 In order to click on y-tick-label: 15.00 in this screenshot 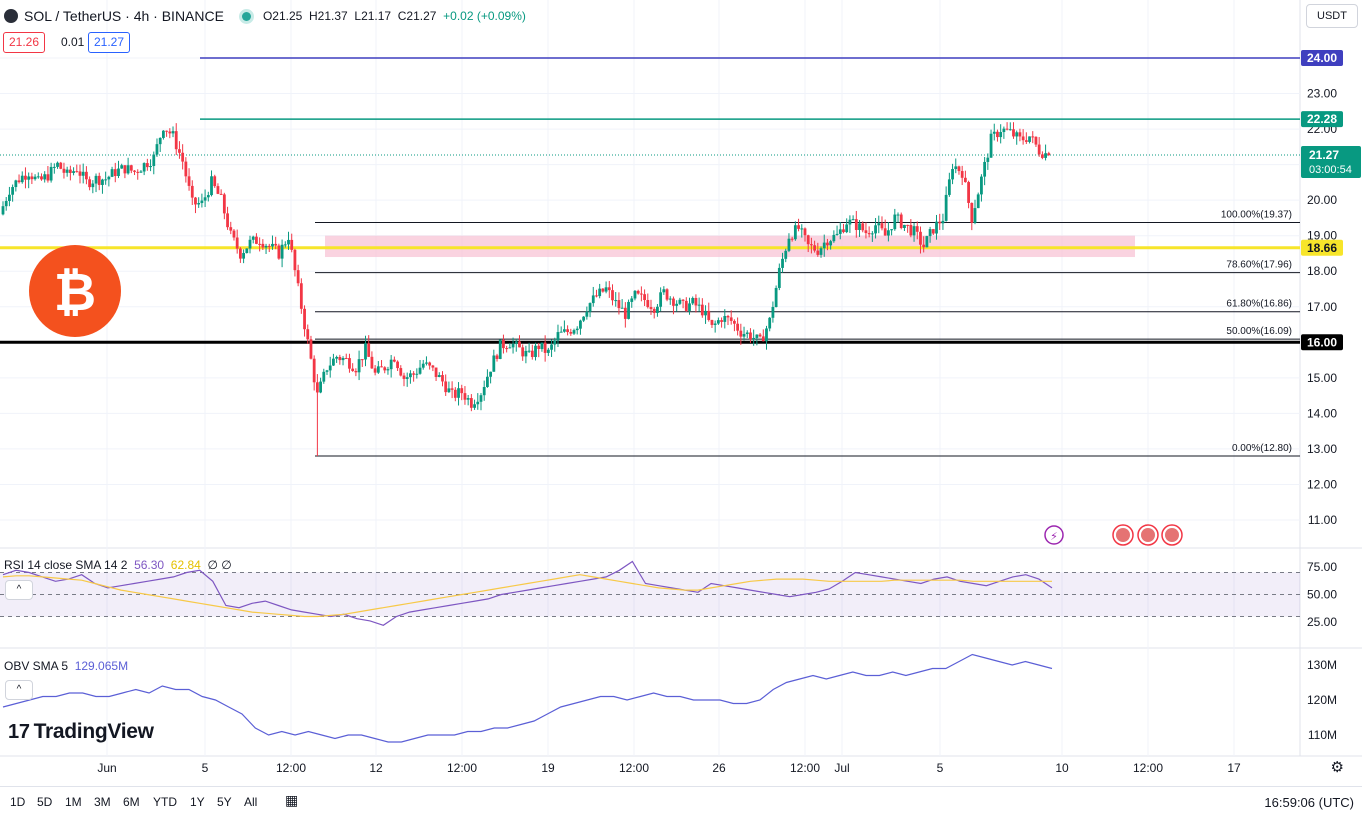, I will do `click(1322, 378)`.